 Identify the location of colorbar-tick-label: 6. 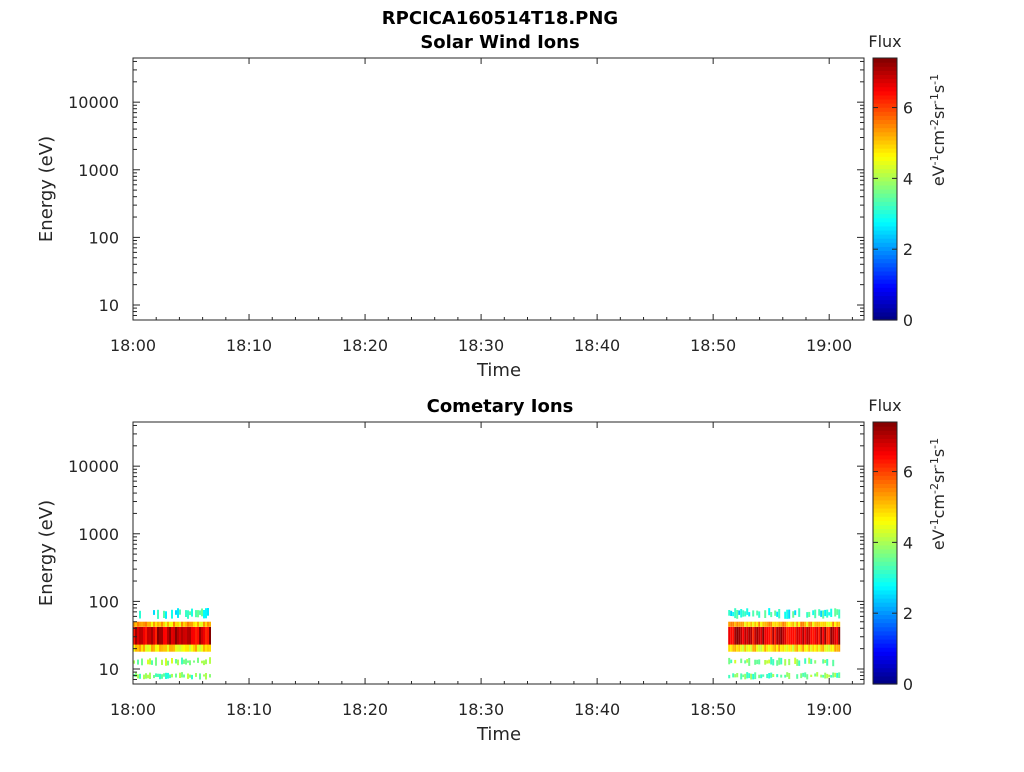
(908, 108).